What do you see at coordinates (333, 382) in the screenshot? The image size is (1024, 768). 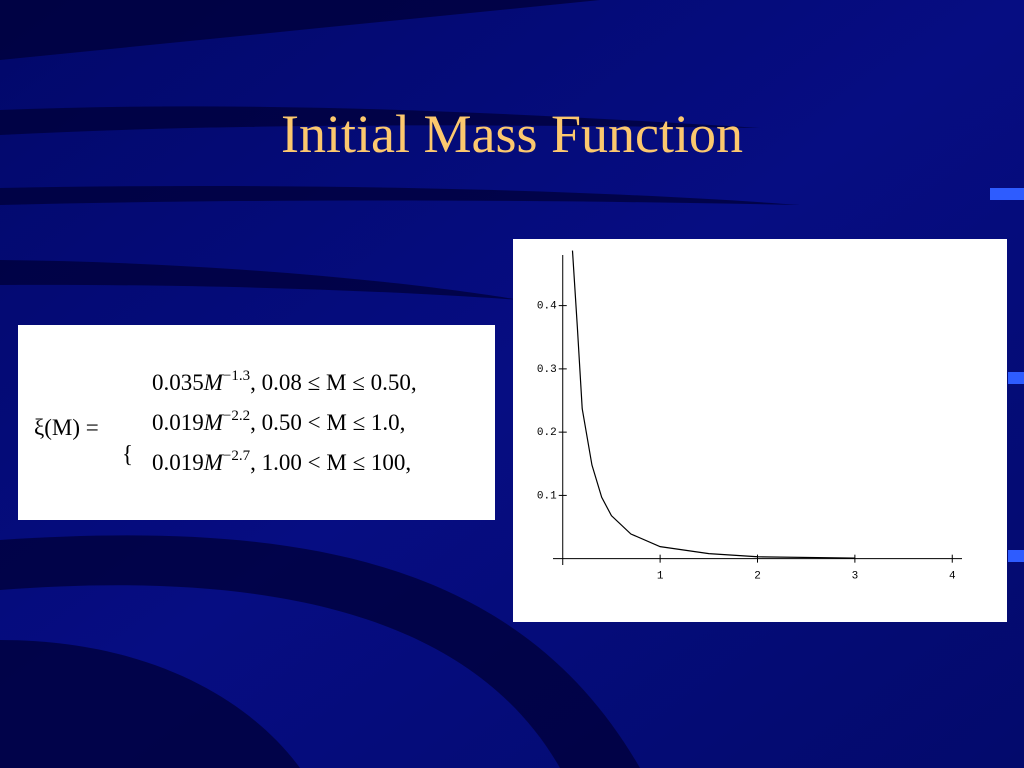 I see `condition: , 0.08 ≤ M ≤ 0.50,` at bounding box center [333, 382].